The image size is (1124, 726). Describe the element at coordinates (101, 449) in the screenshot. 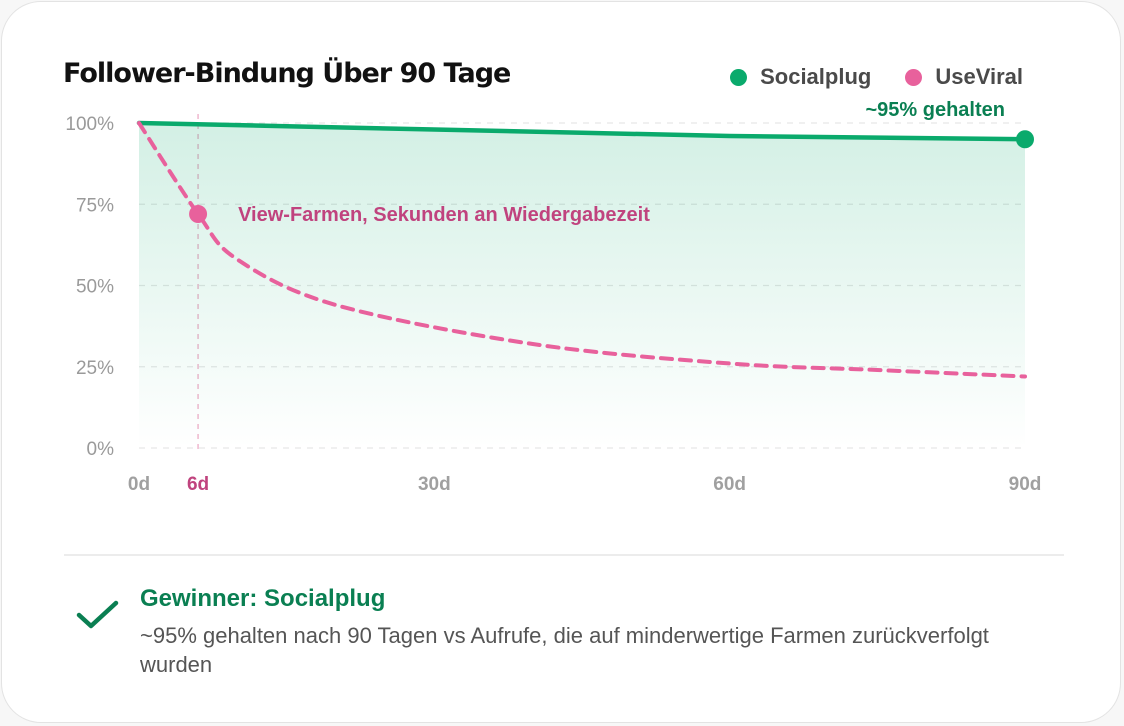

I see `y-tick-label-0: 0%` at that location.